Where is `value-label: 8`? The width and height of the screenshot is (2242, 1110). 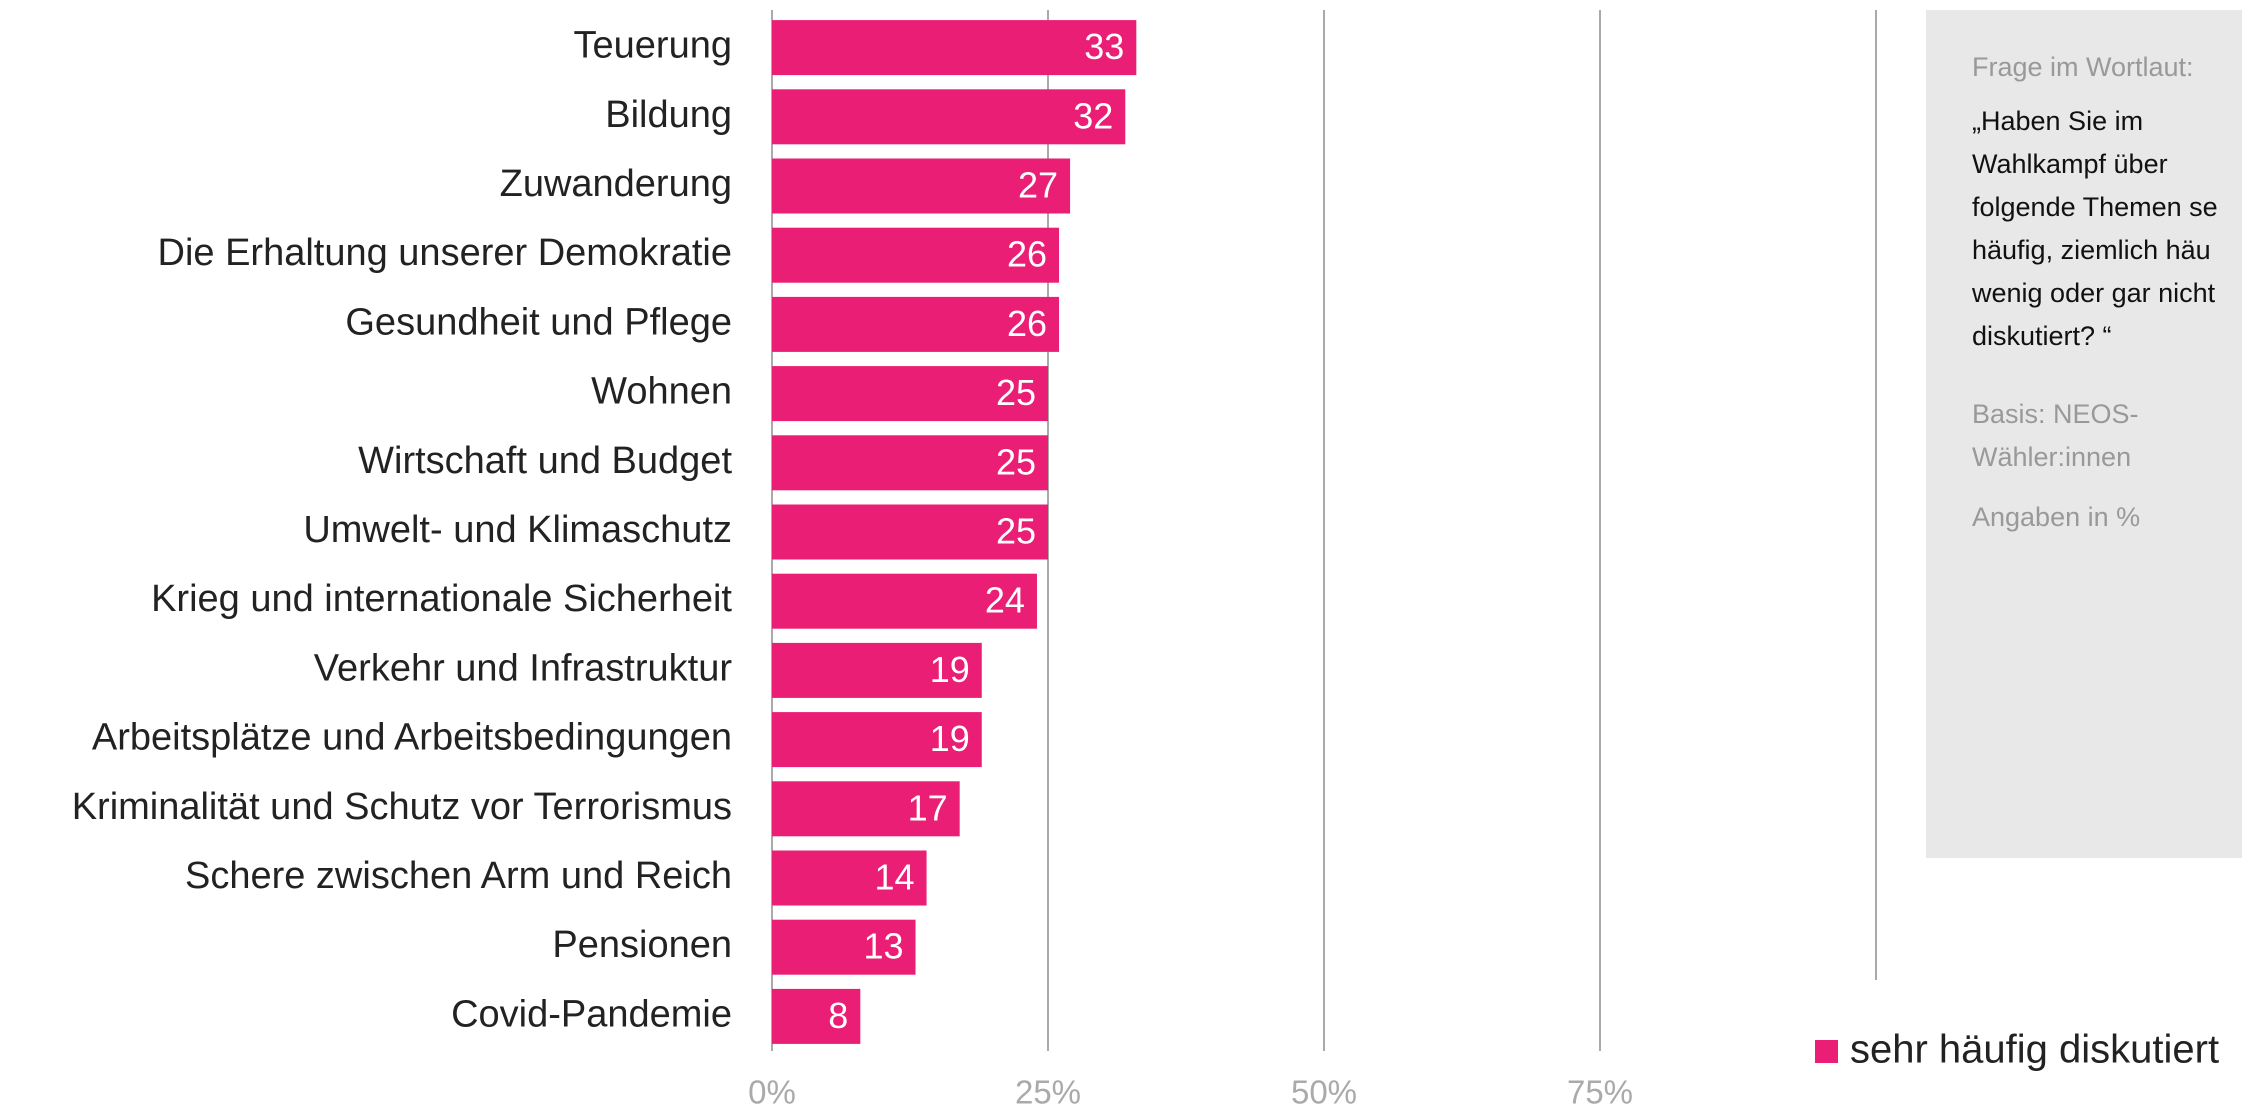
value-label: 8 is located at coordinates (838, 1015).